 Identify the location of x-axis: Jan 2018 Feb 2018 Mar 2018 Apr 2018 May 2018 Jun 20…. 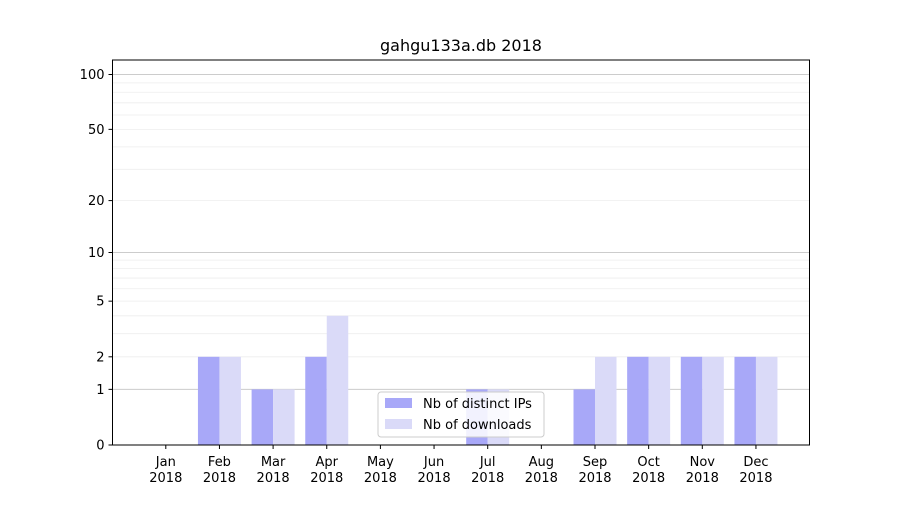
(460, 465).